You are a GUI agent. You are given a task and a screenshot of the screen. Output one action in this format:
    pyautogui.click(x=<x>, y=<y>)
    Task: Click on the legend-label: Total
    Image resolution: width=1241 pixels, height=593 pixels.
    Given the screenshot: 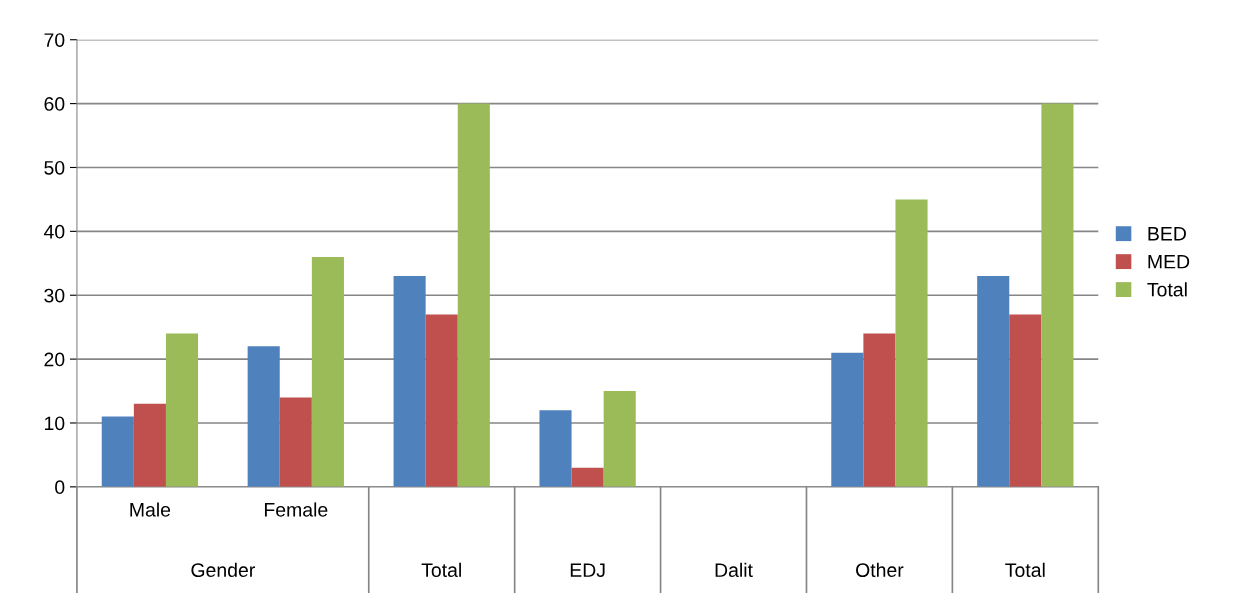 What is the action you would take?
    pyautogui.click(x=1167, y=289)
    